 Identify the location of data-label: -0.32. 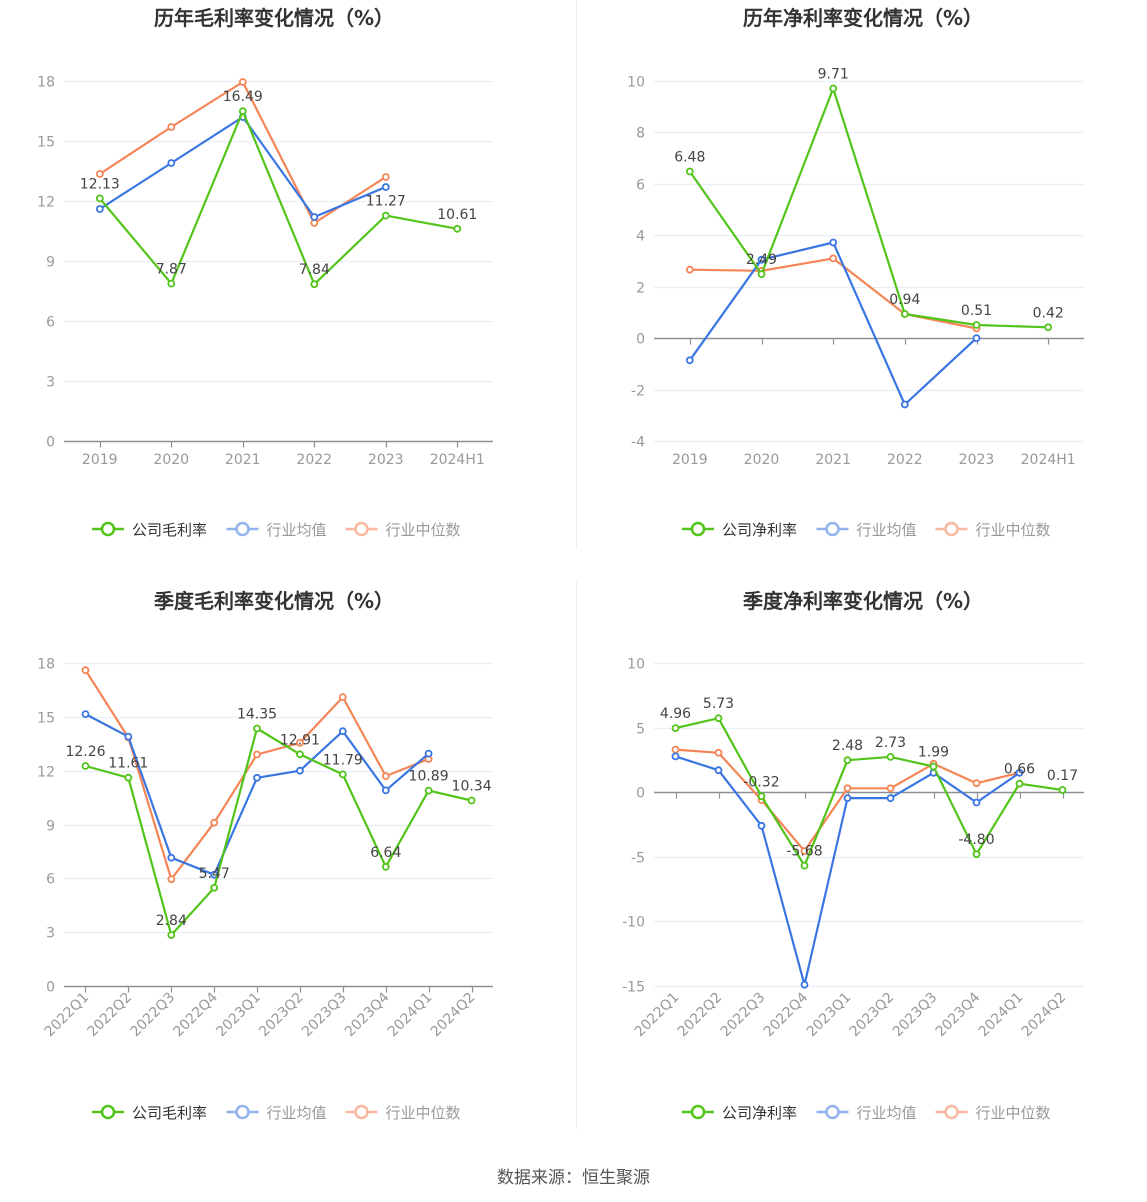
(761, 782).